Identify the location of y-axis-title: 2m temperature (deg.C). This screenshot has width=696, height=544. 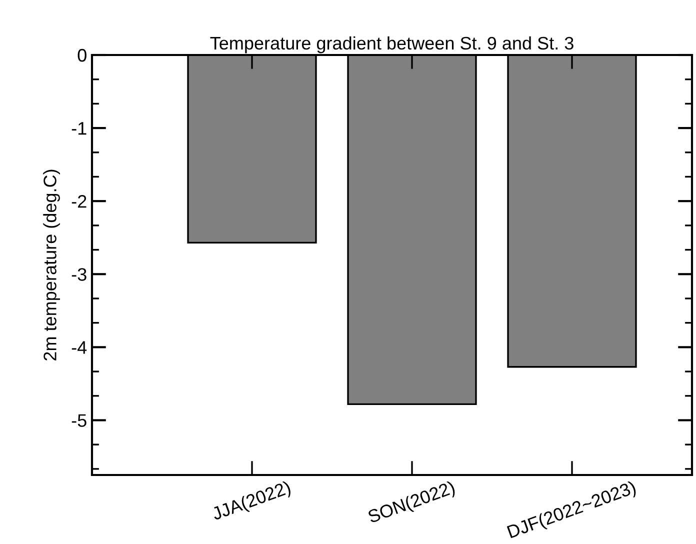
(51, 265).